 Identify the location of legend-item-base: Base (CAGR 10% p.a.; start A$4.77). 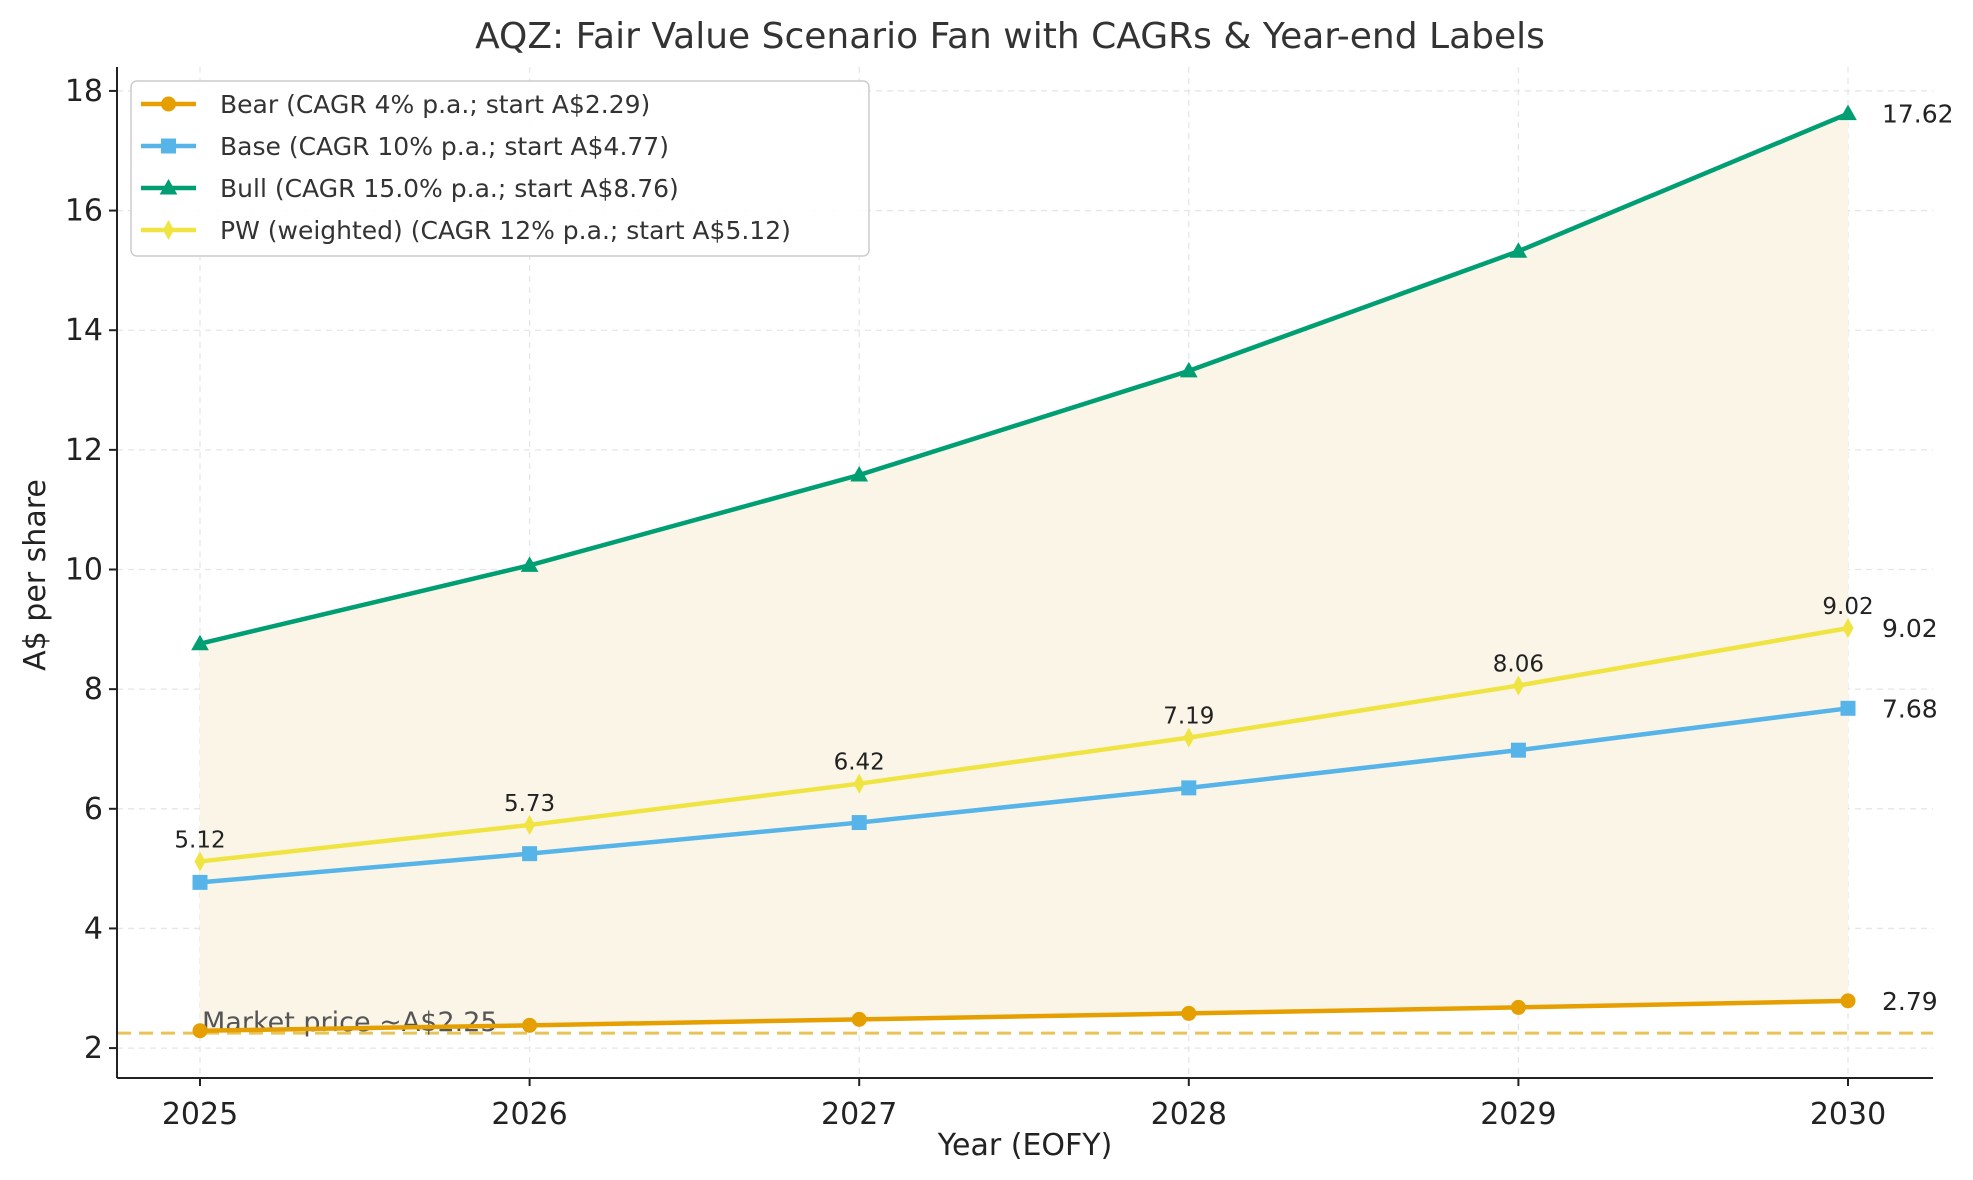
(405, 146).